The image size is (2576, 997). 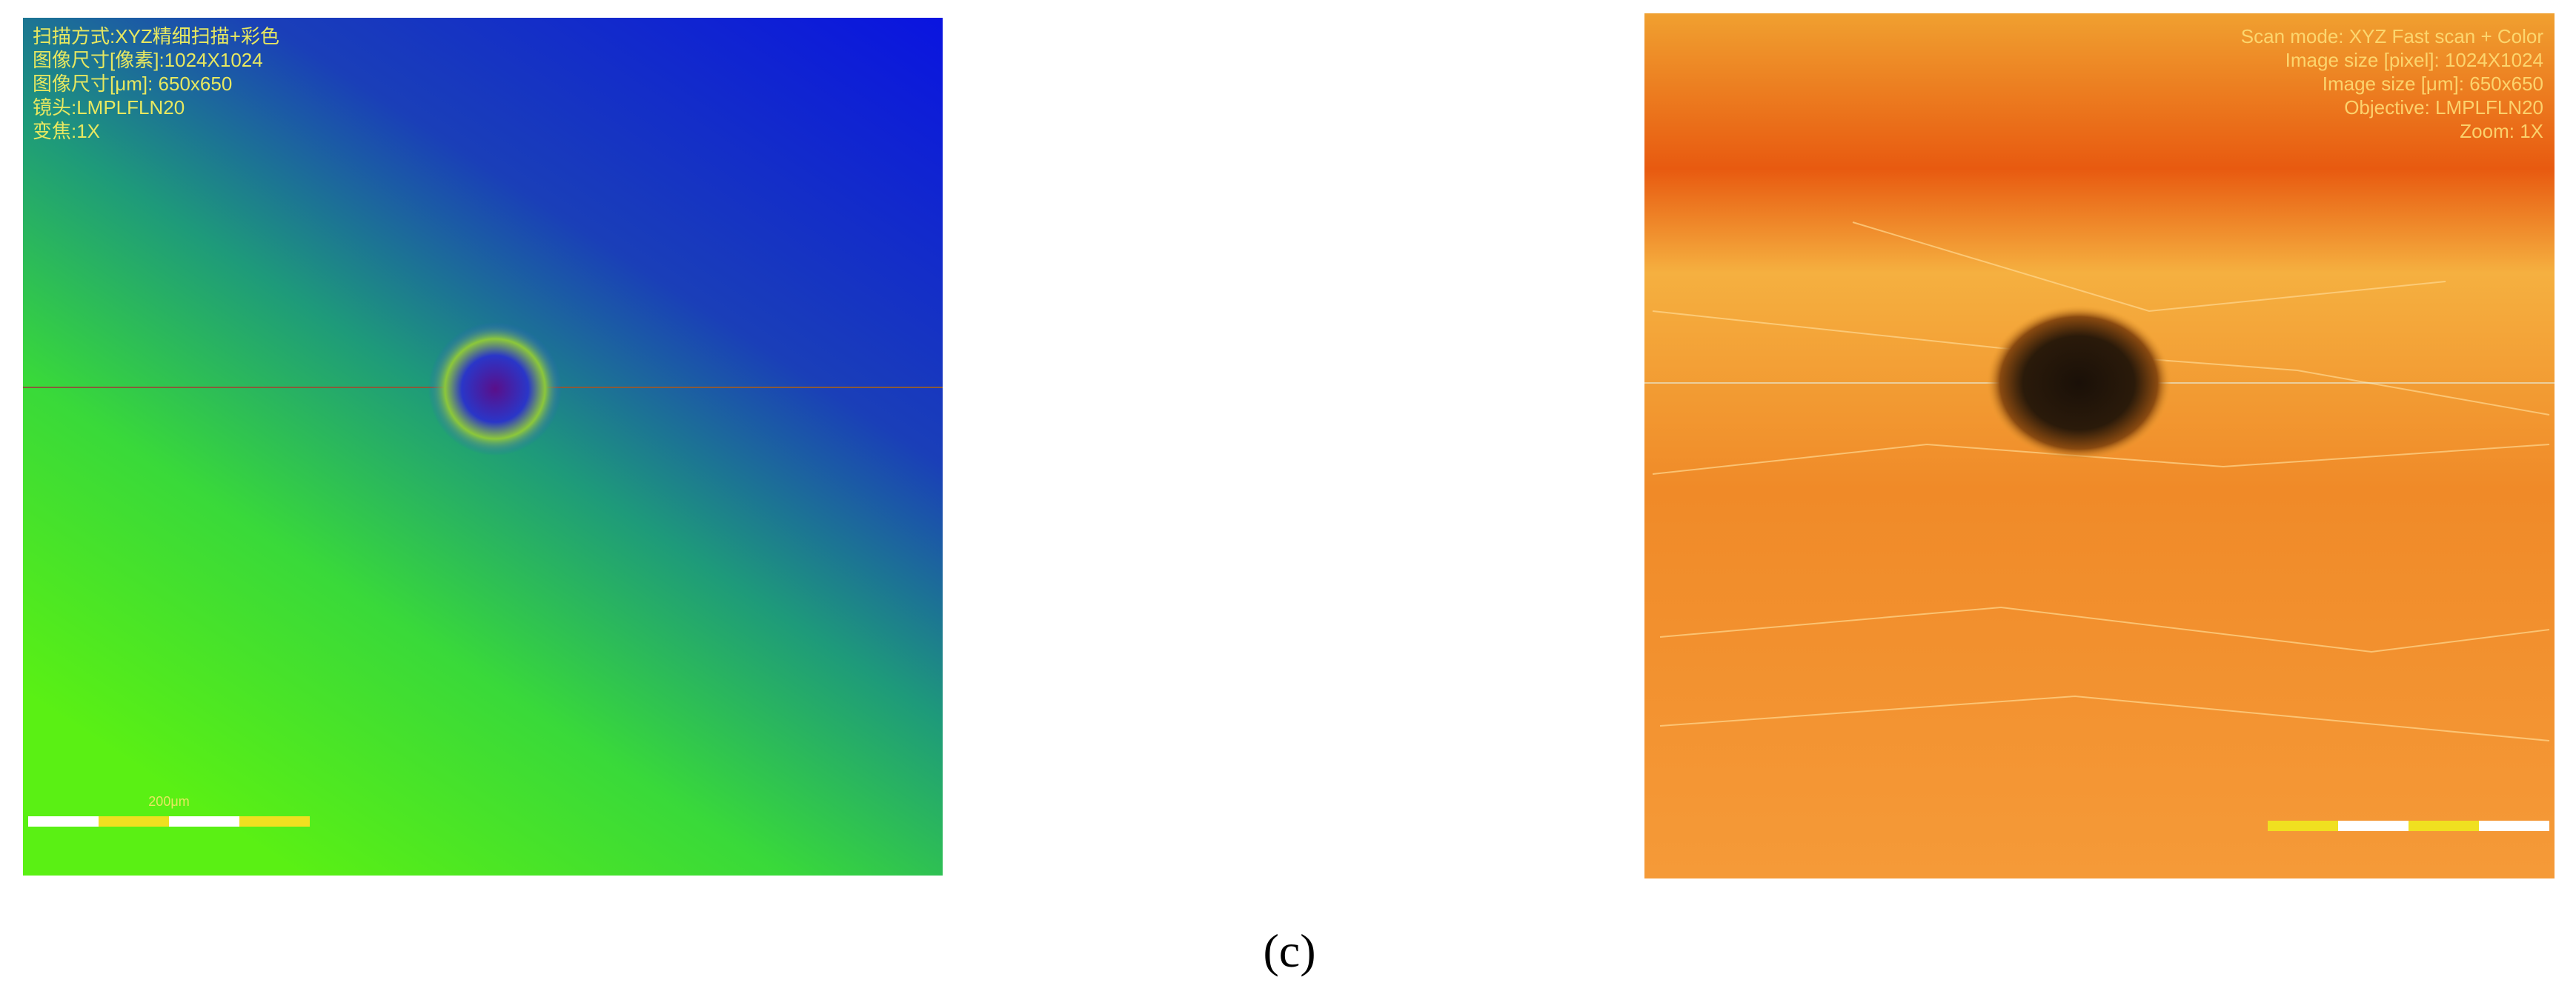 I want to click on scale-label: 200μm, so click(x=168, y=801).